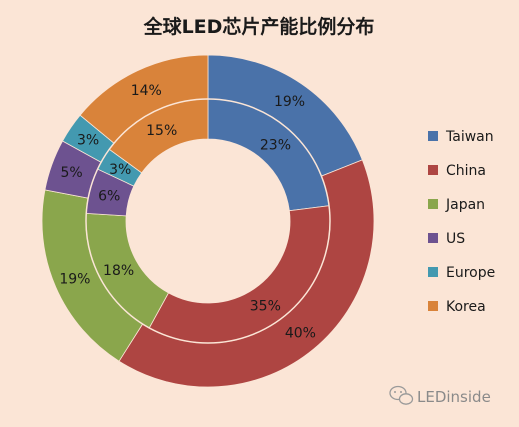  What do you see at coordinates (300, 334) in the screenshot?
I see `outer-label-china: 40%` at bounding box center [300, 334].